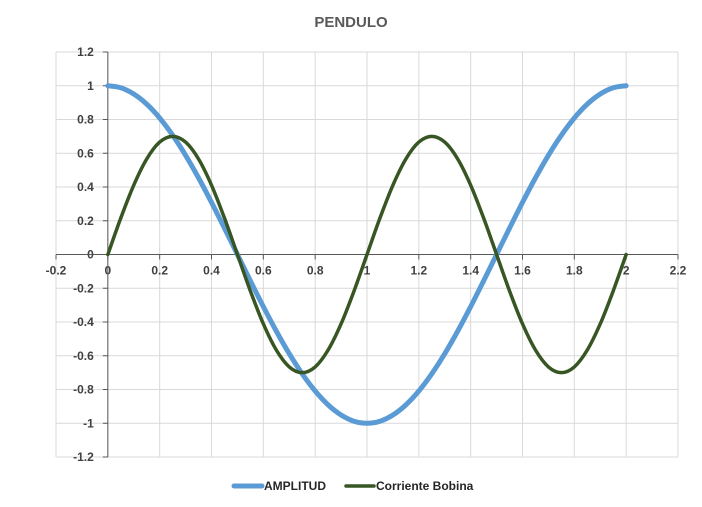  What do you see at coordinates (159, 271) in the screenshot?
I see `x-tick-label: 0.2` at bounding box center [159, 271].